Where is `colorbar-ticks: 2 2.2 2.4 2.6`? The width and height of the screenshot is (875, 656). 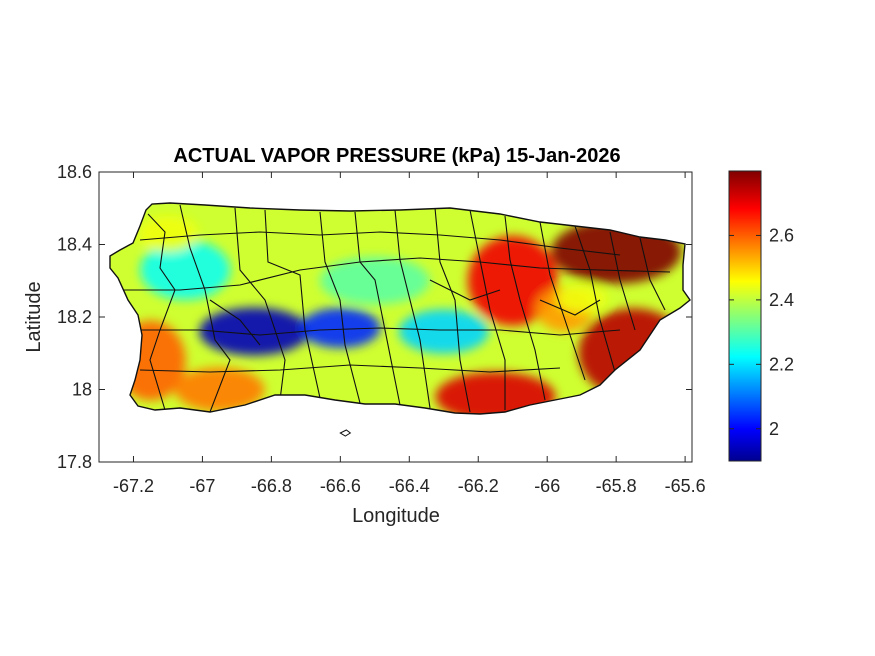 colorbar-ticks: 2 2.2 2.4 2.6 is located at coordinates (761, 332).